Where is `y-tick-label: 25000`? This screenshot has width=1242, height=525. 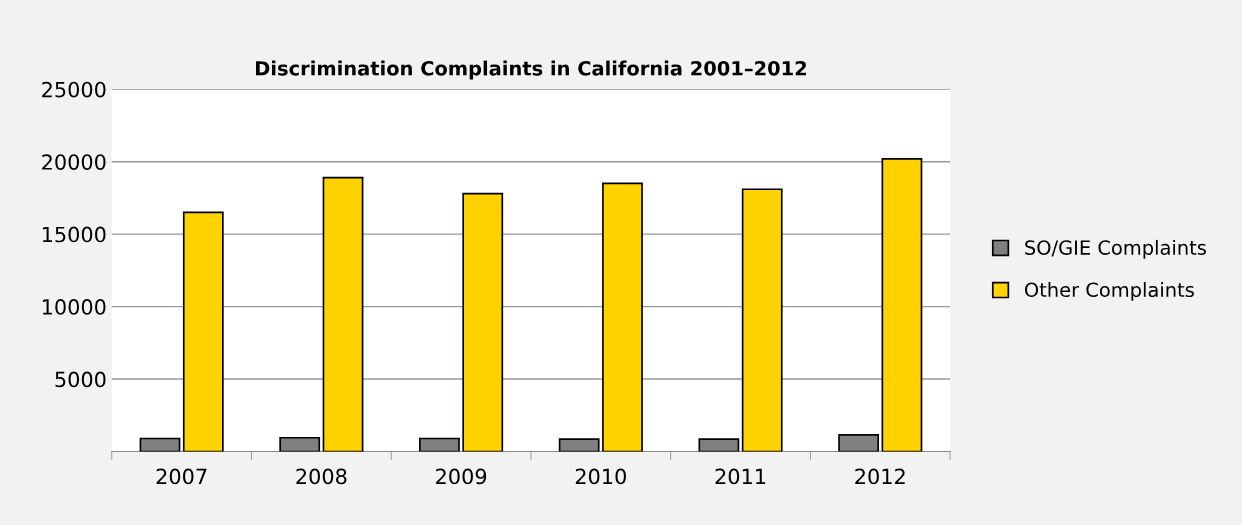 y-tick-label: 25000 is located at coordinates (74, 89).